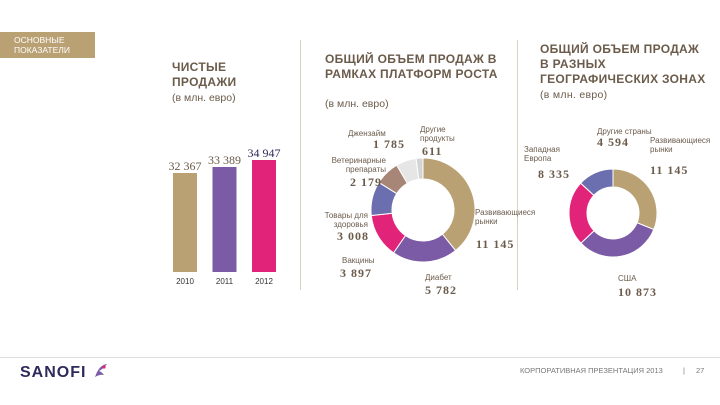 This screenshot has width=720, height=405. Describe the element at coordinates (204, 74) in the screenshot. I see `net-sales-title: ЧИСТЫЕ ПРОДАЖИ` at that location.